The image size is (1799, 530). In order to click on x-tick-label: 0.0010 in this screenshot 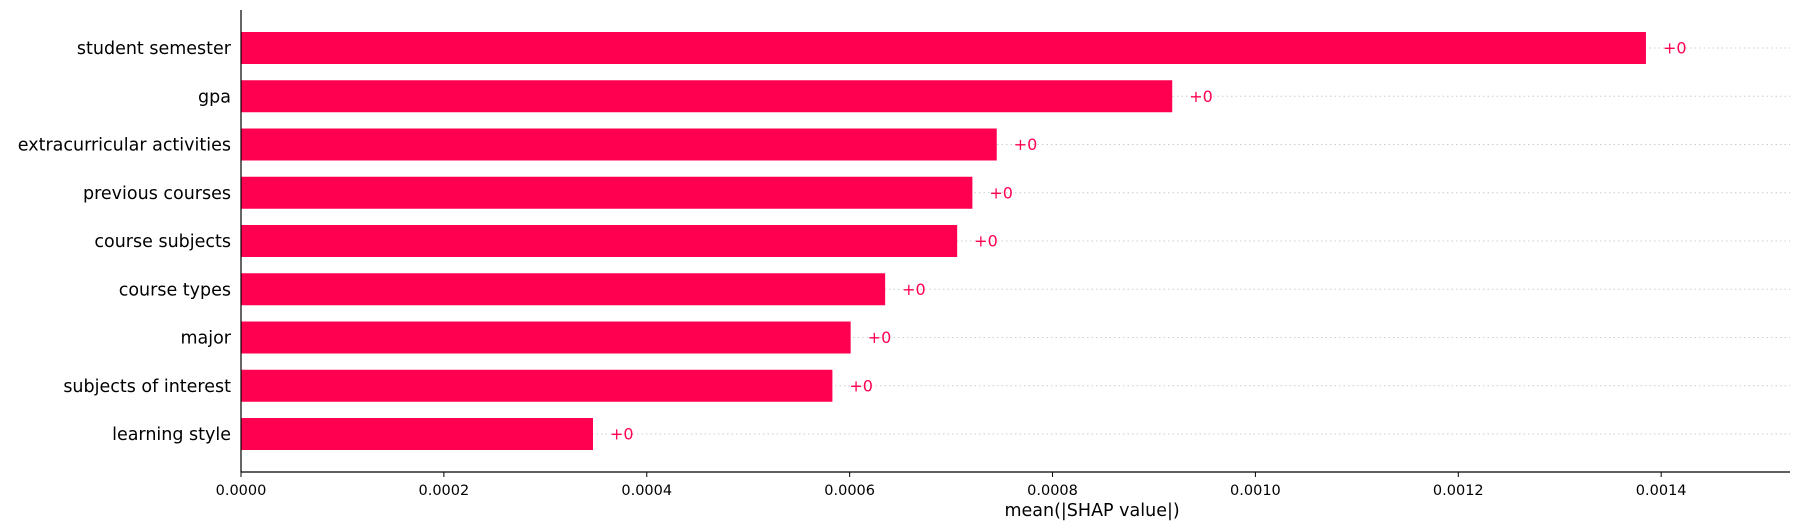, I will do `click(1255, 491)`.